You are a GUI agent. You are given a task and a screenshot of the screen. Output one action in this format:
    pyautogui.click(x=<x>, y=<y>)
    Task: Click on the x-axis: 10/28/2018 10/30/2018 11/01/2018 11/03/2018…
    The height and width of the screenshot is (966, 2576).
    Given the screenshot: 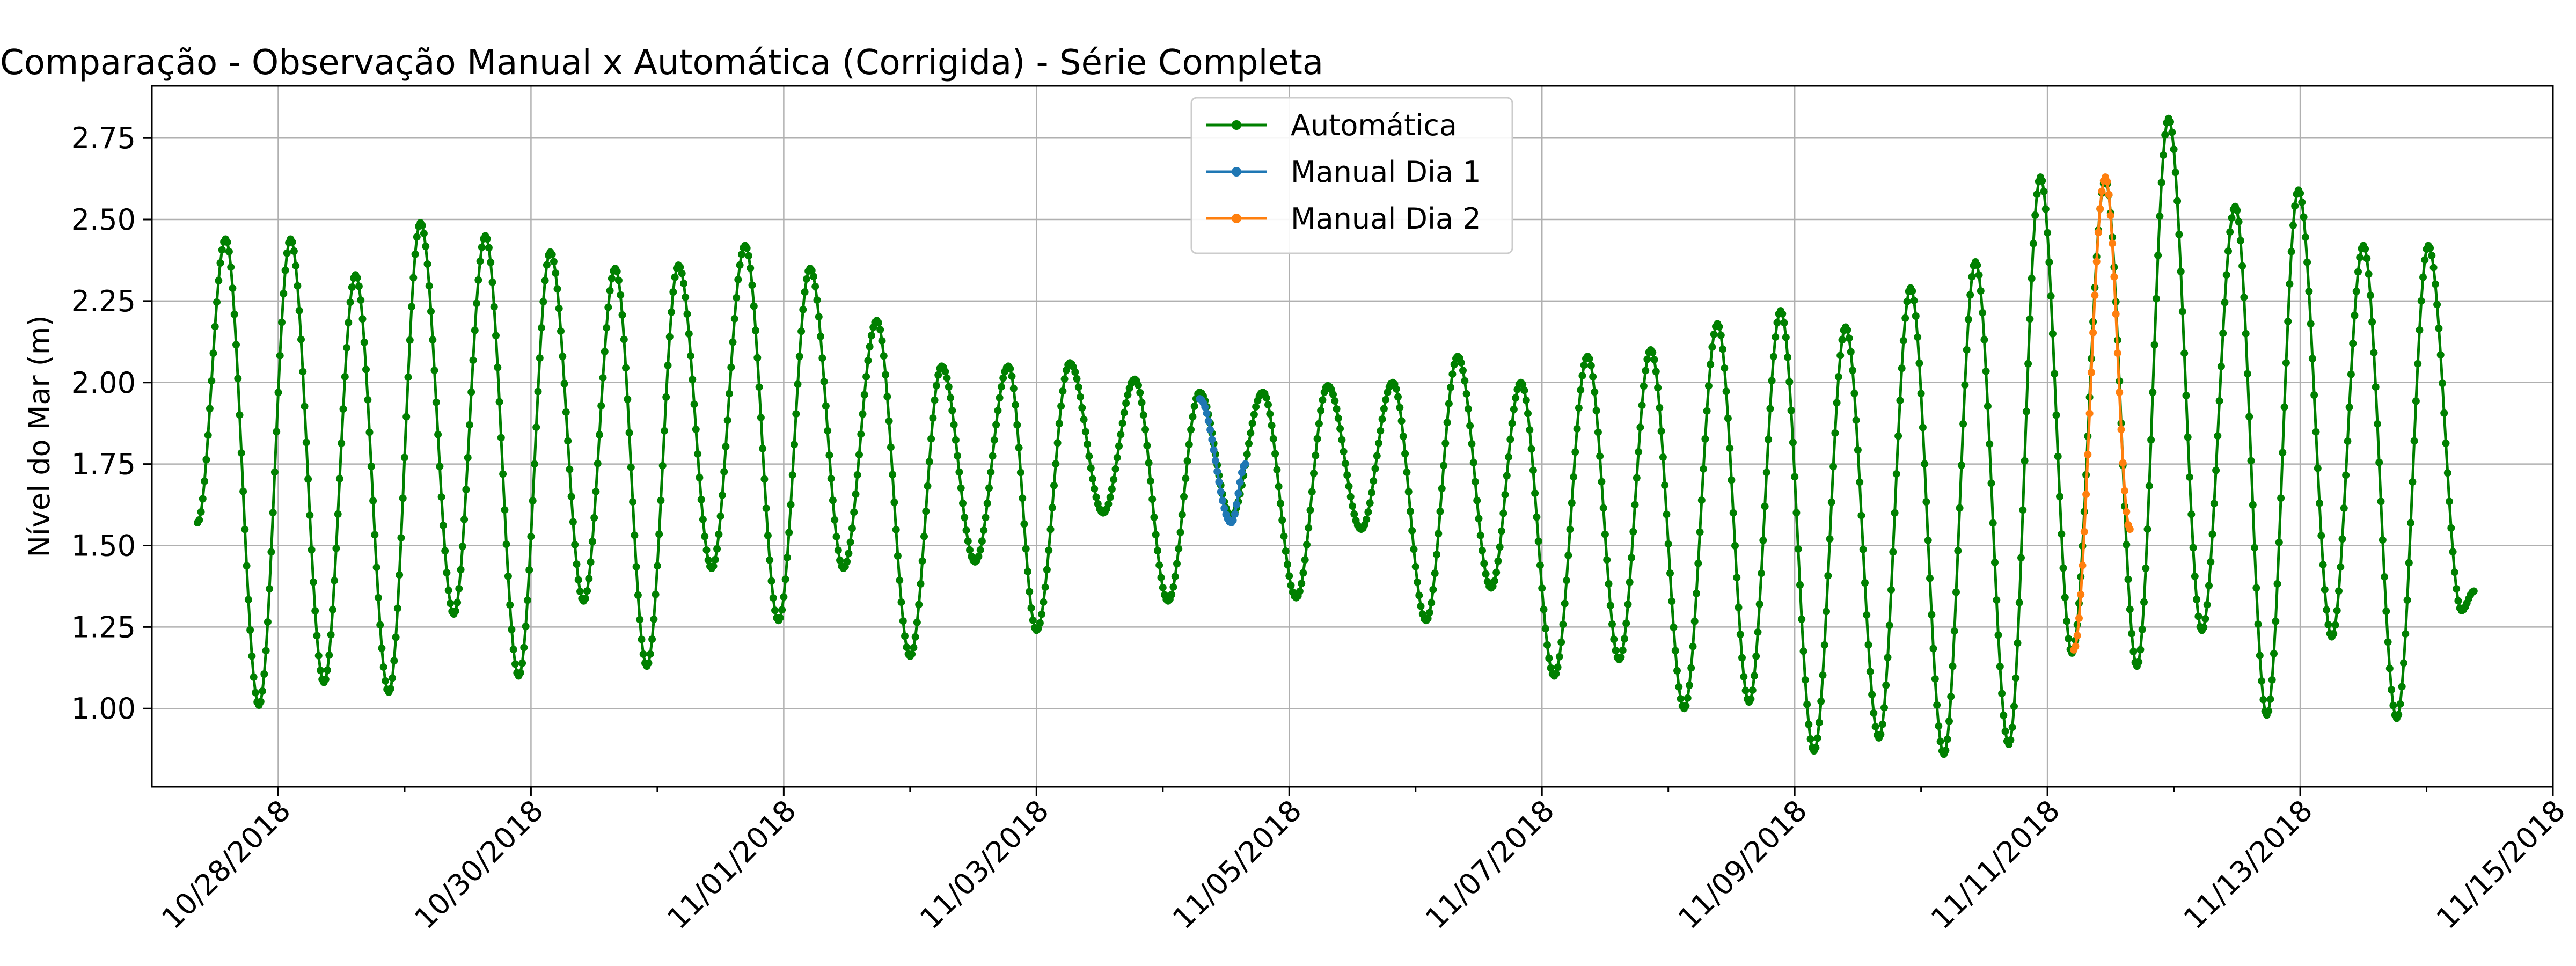 What is the action you would take?
    pyautogui.click(x=1363, y=861)
    